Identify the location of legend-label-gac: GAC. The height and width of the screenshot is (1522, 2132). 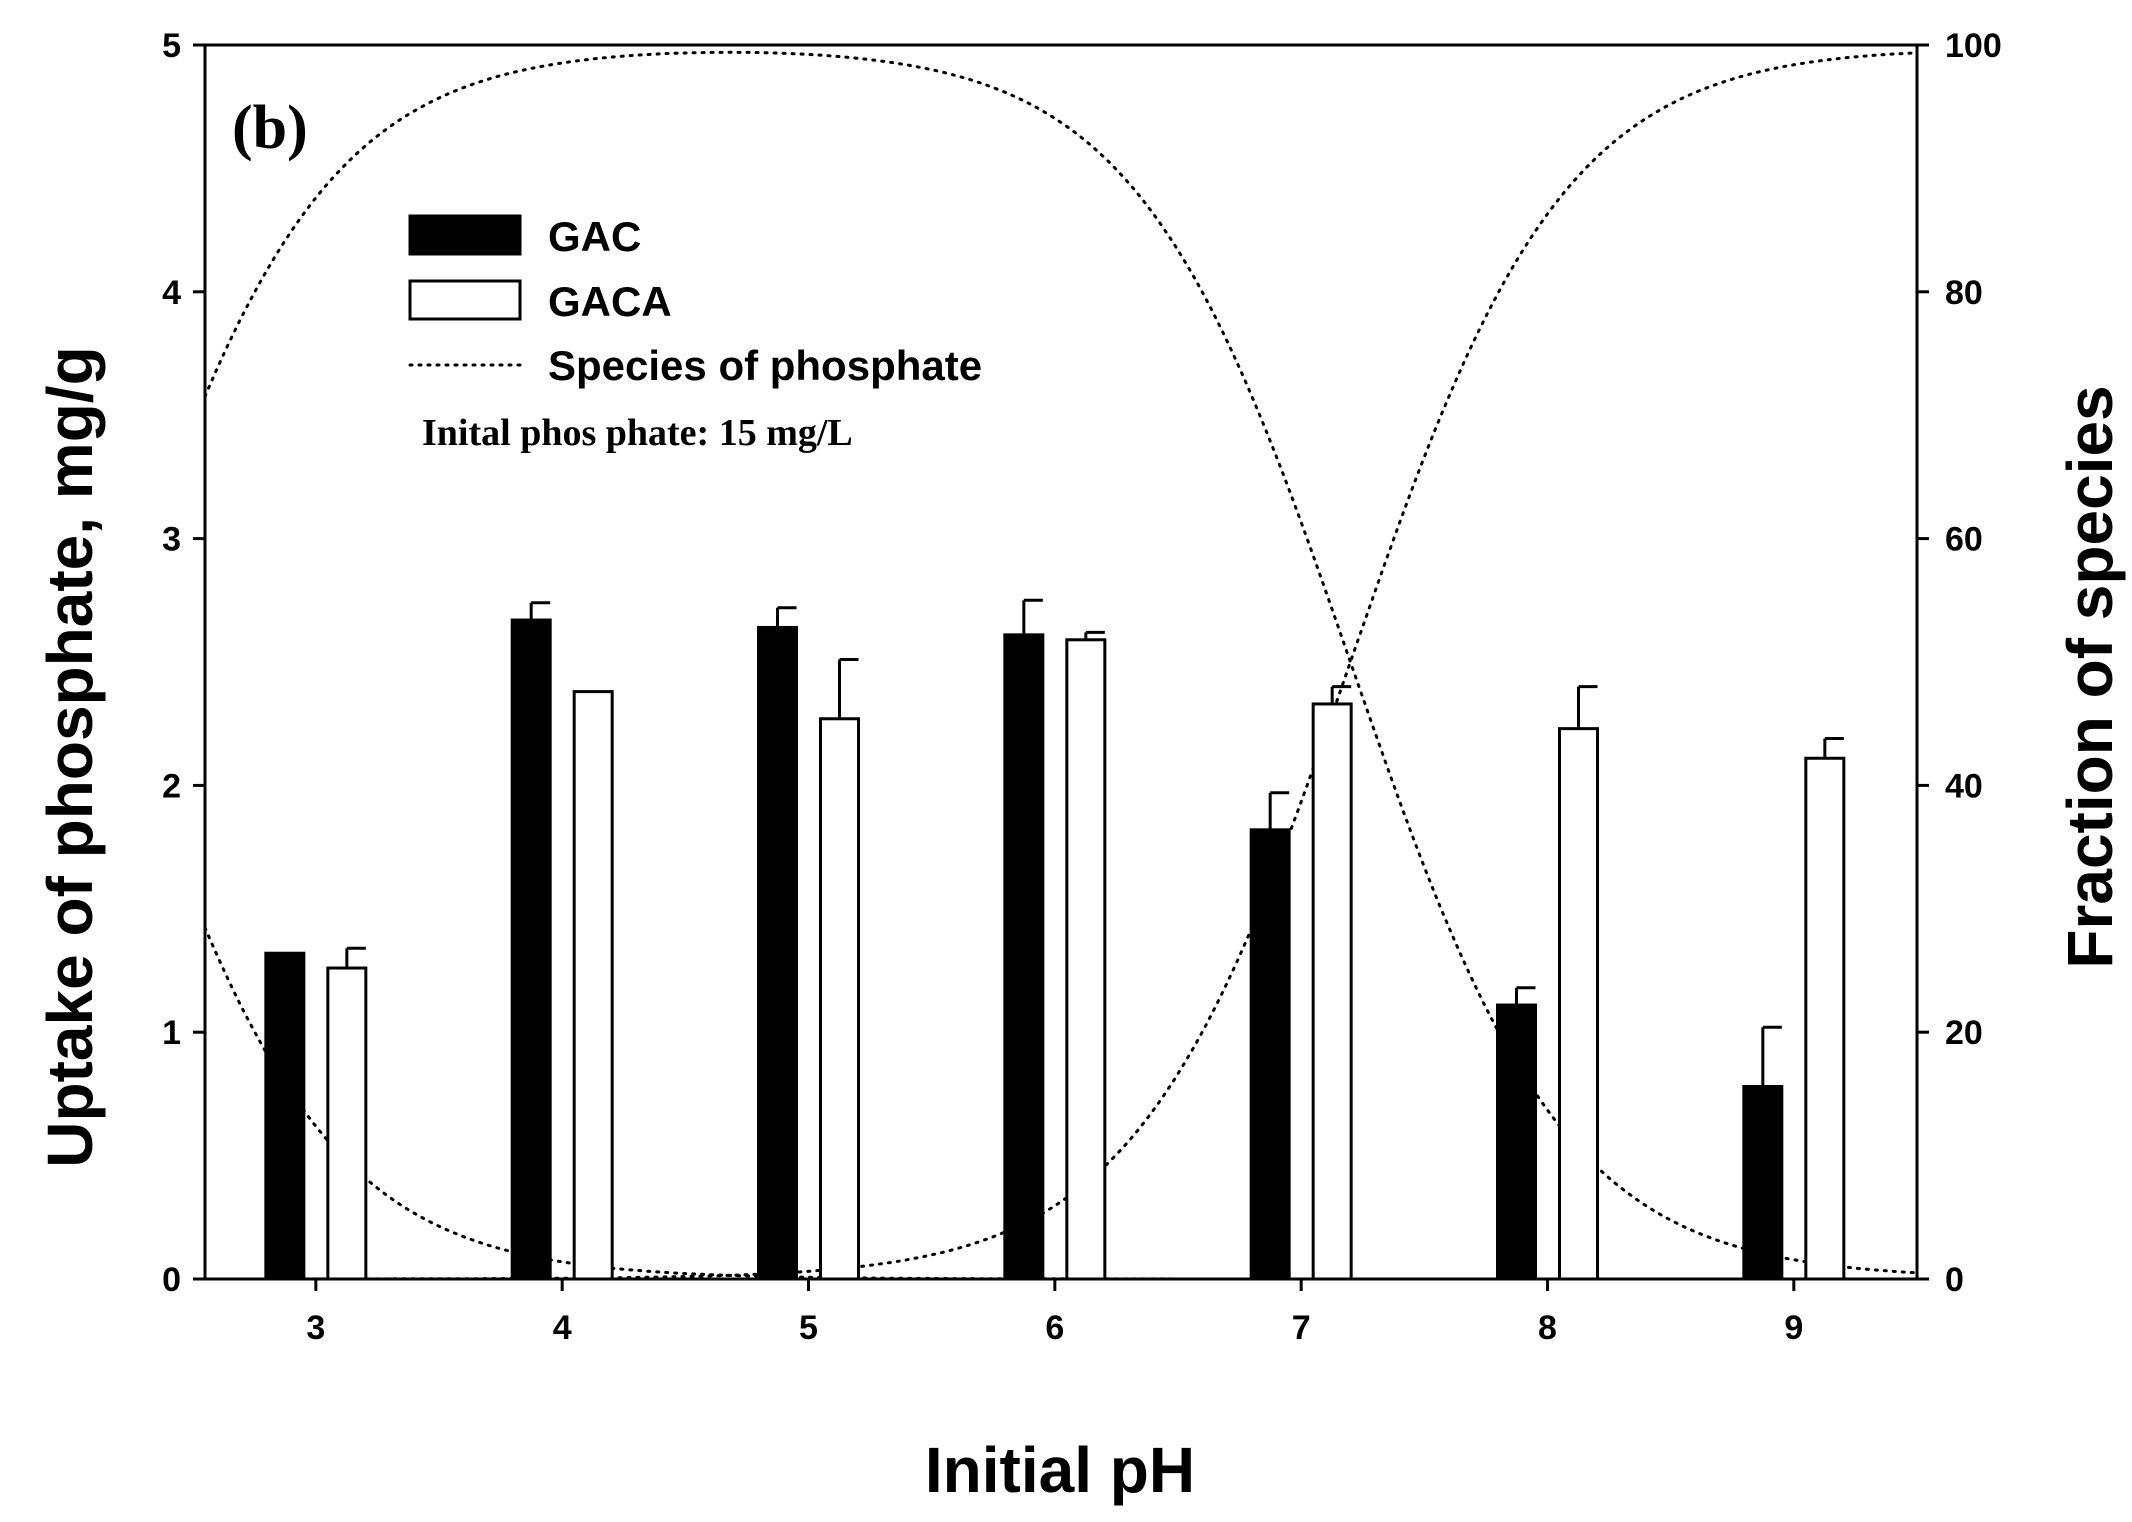
(594, 236).